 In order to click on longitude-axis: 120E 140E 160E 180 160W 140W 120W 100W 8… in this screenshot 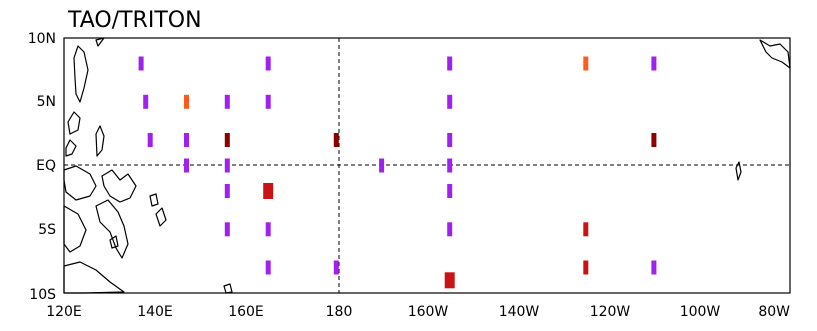, I will do `click(418, 312)`.